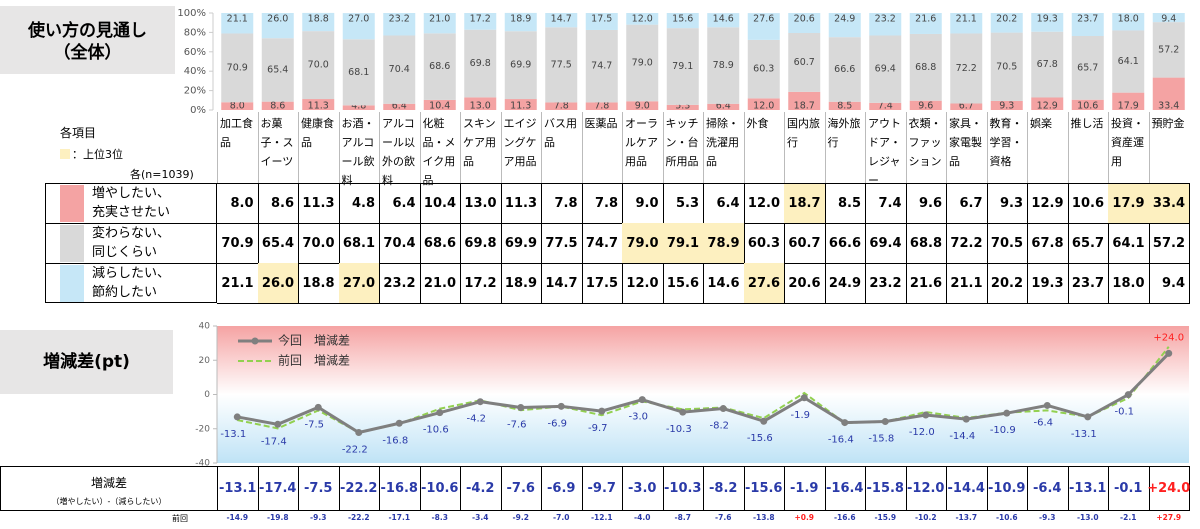 The height and width of the screenshot is (529, 1200). Describe the element at coordinates (601, 19) in the screenshot. I see `bar-label: 17.5` at that location.